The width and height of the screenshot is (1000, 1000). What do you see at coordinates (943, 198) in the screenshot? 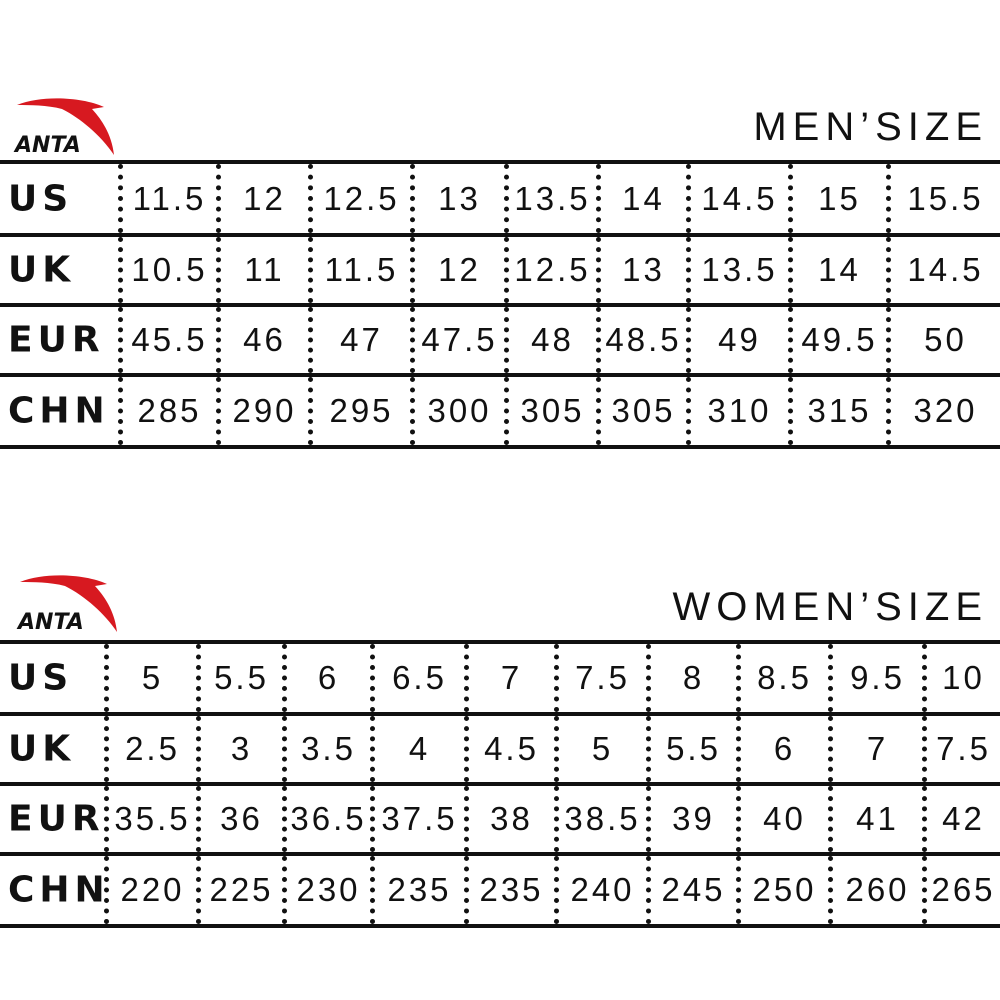
I see `size-cell: 15.5` at bounding box center [943, 198].